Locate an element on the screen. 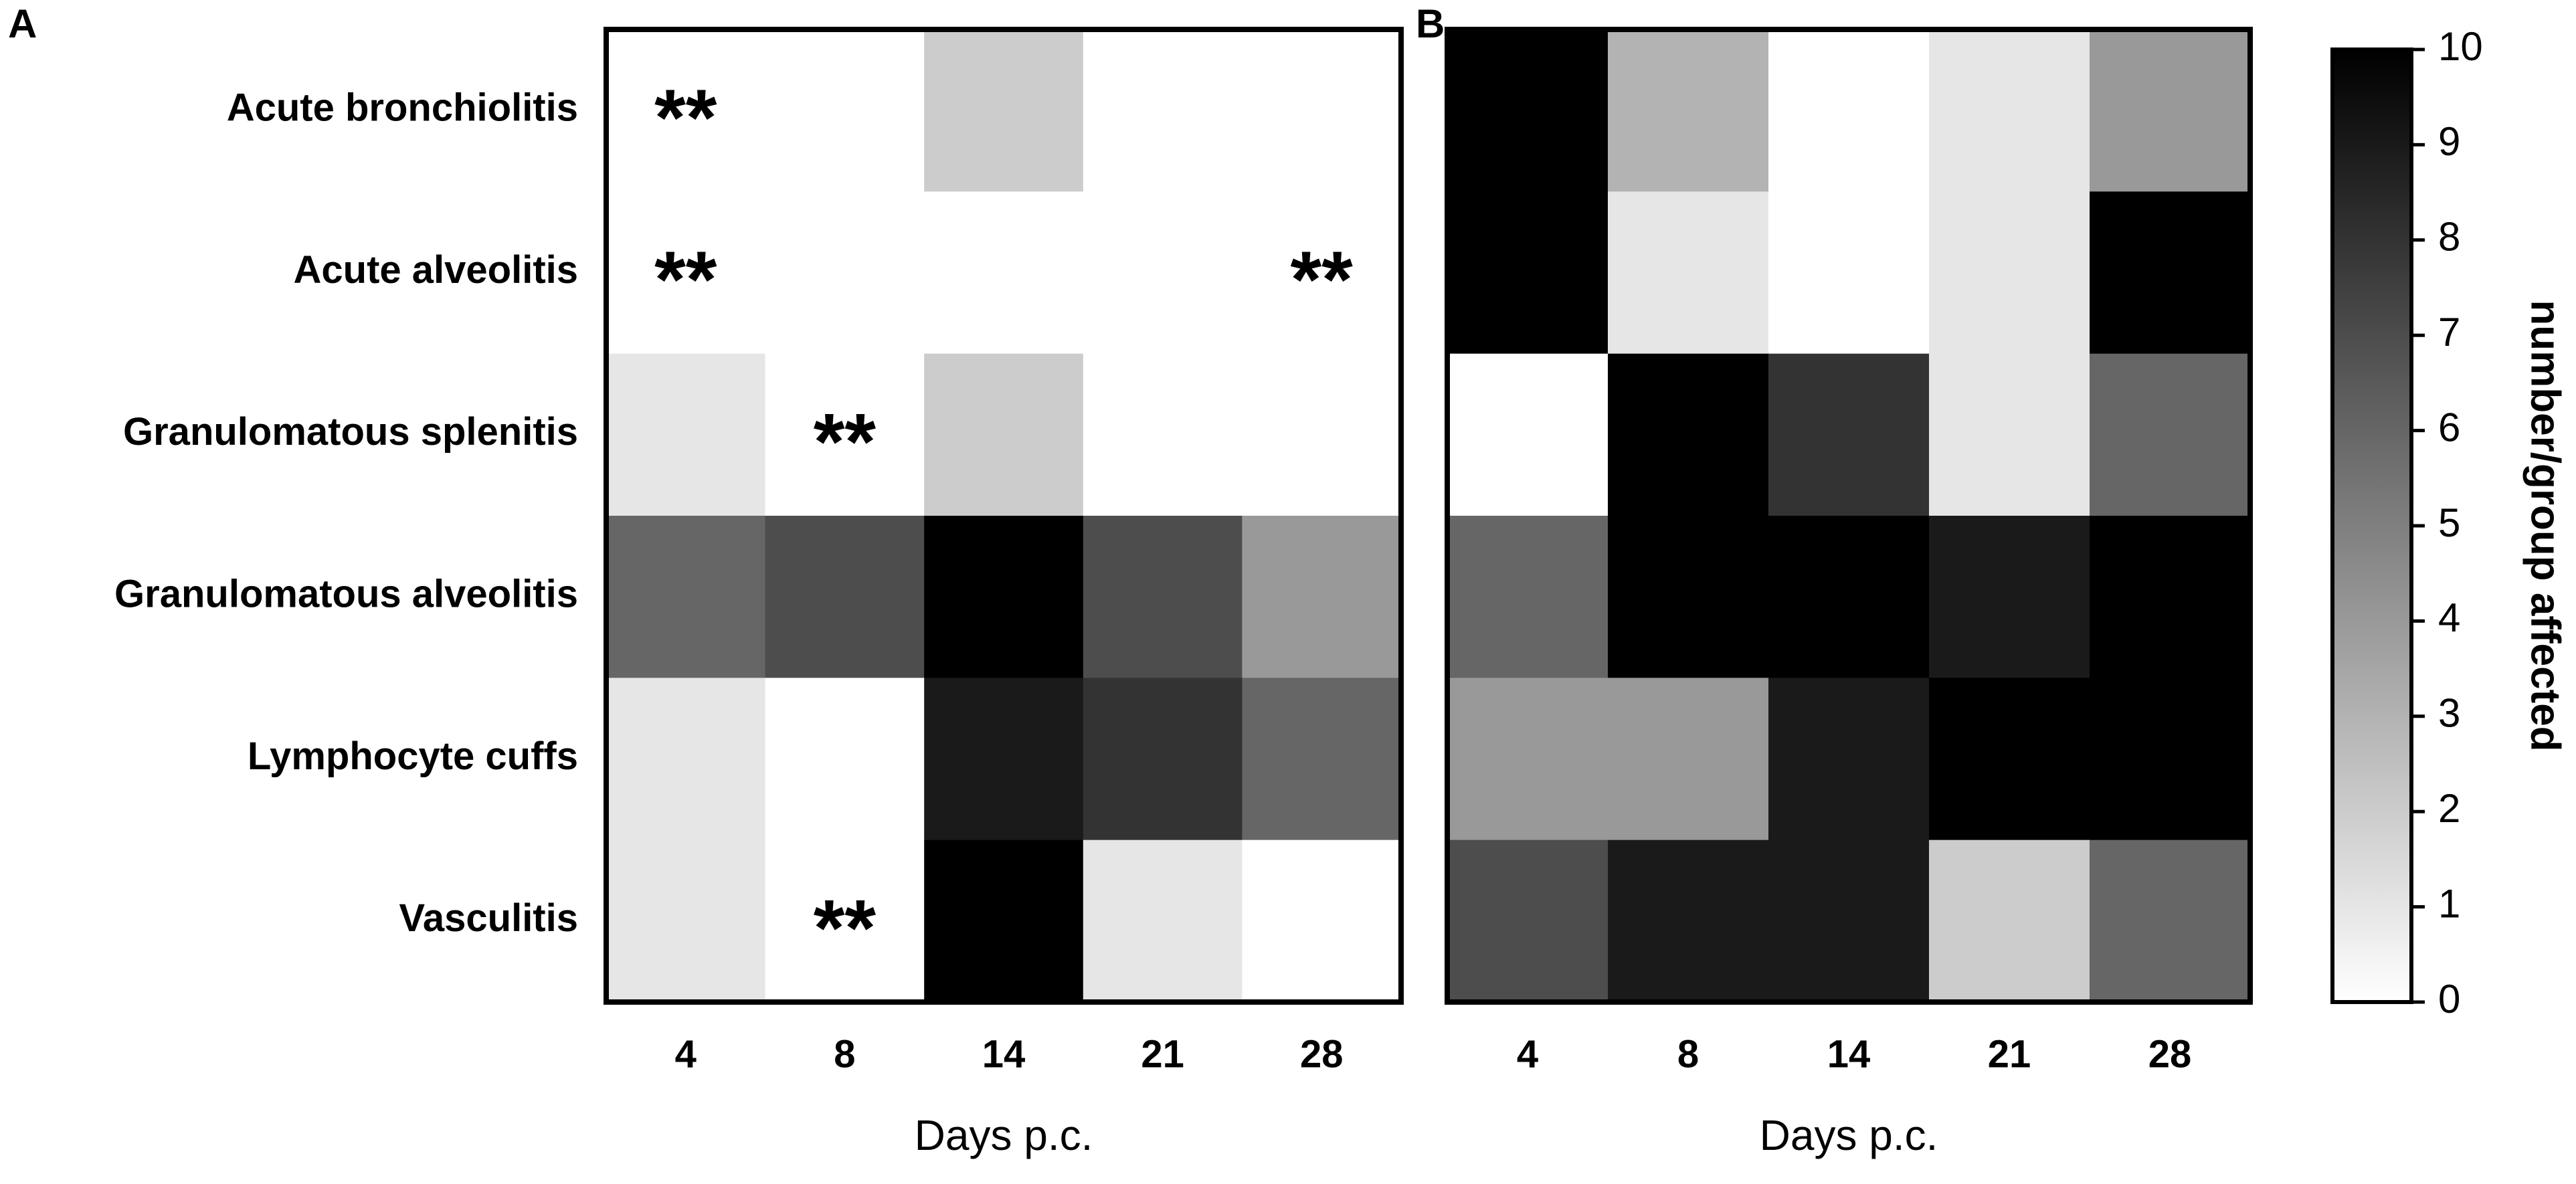 The width and height of the screenshot is (2576, 1184). colorbar-tick-label: 9 is located at coordinates (2449, 141).